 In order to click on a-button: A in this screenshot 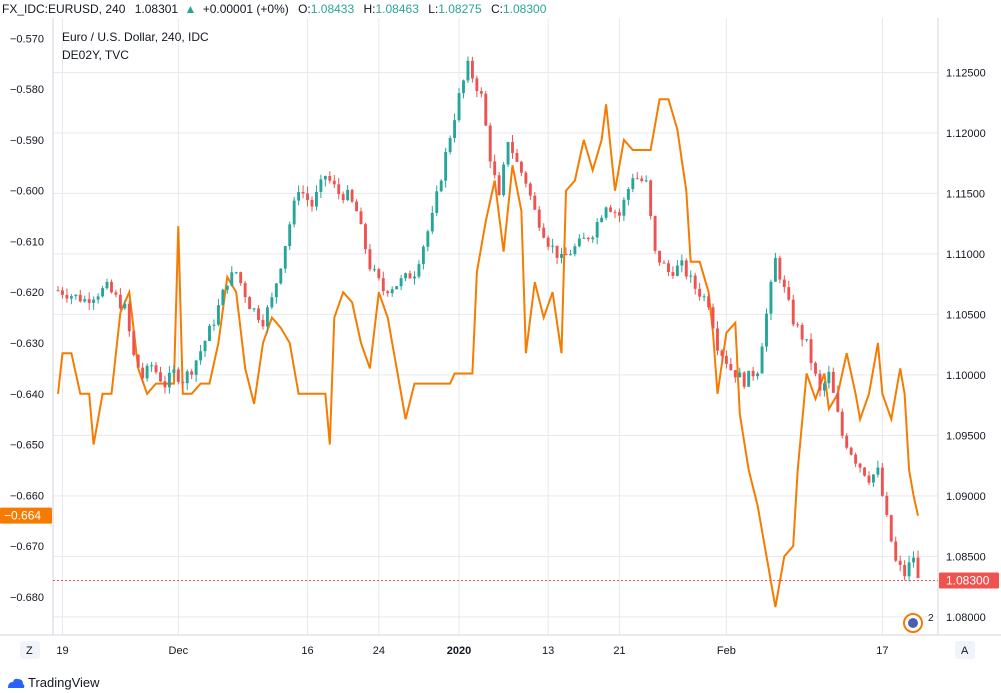, I will do `click(965, 650)`.